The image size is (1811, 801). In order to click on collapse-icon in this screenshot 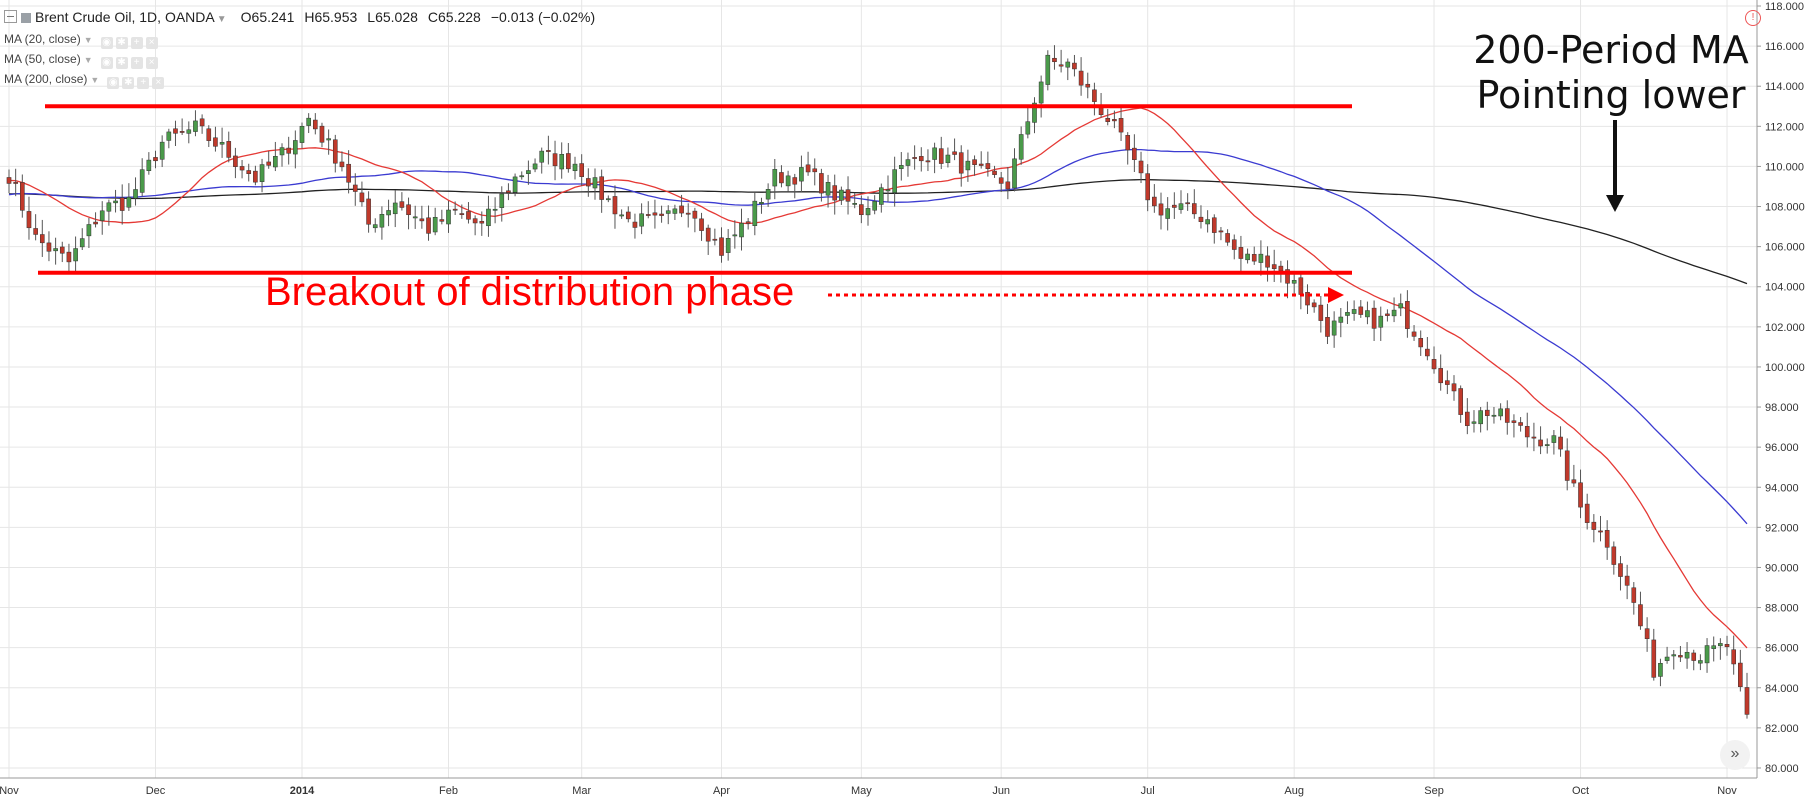, I will do `click(10, 16)`.